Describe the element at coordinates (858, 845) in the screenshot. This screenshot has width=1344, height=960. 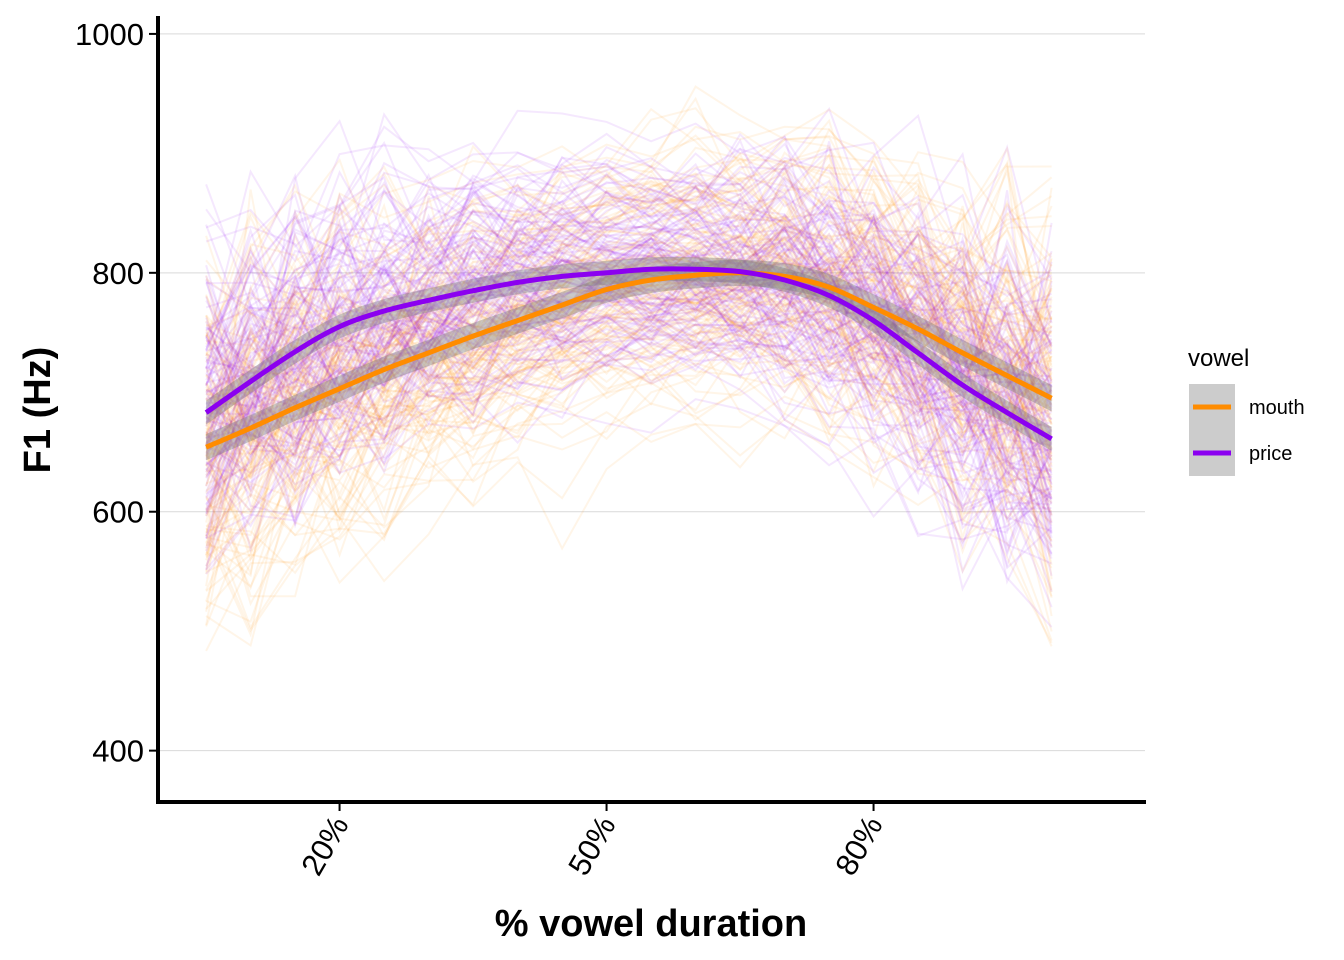
I see `x-tick-label: 80%` at that location.